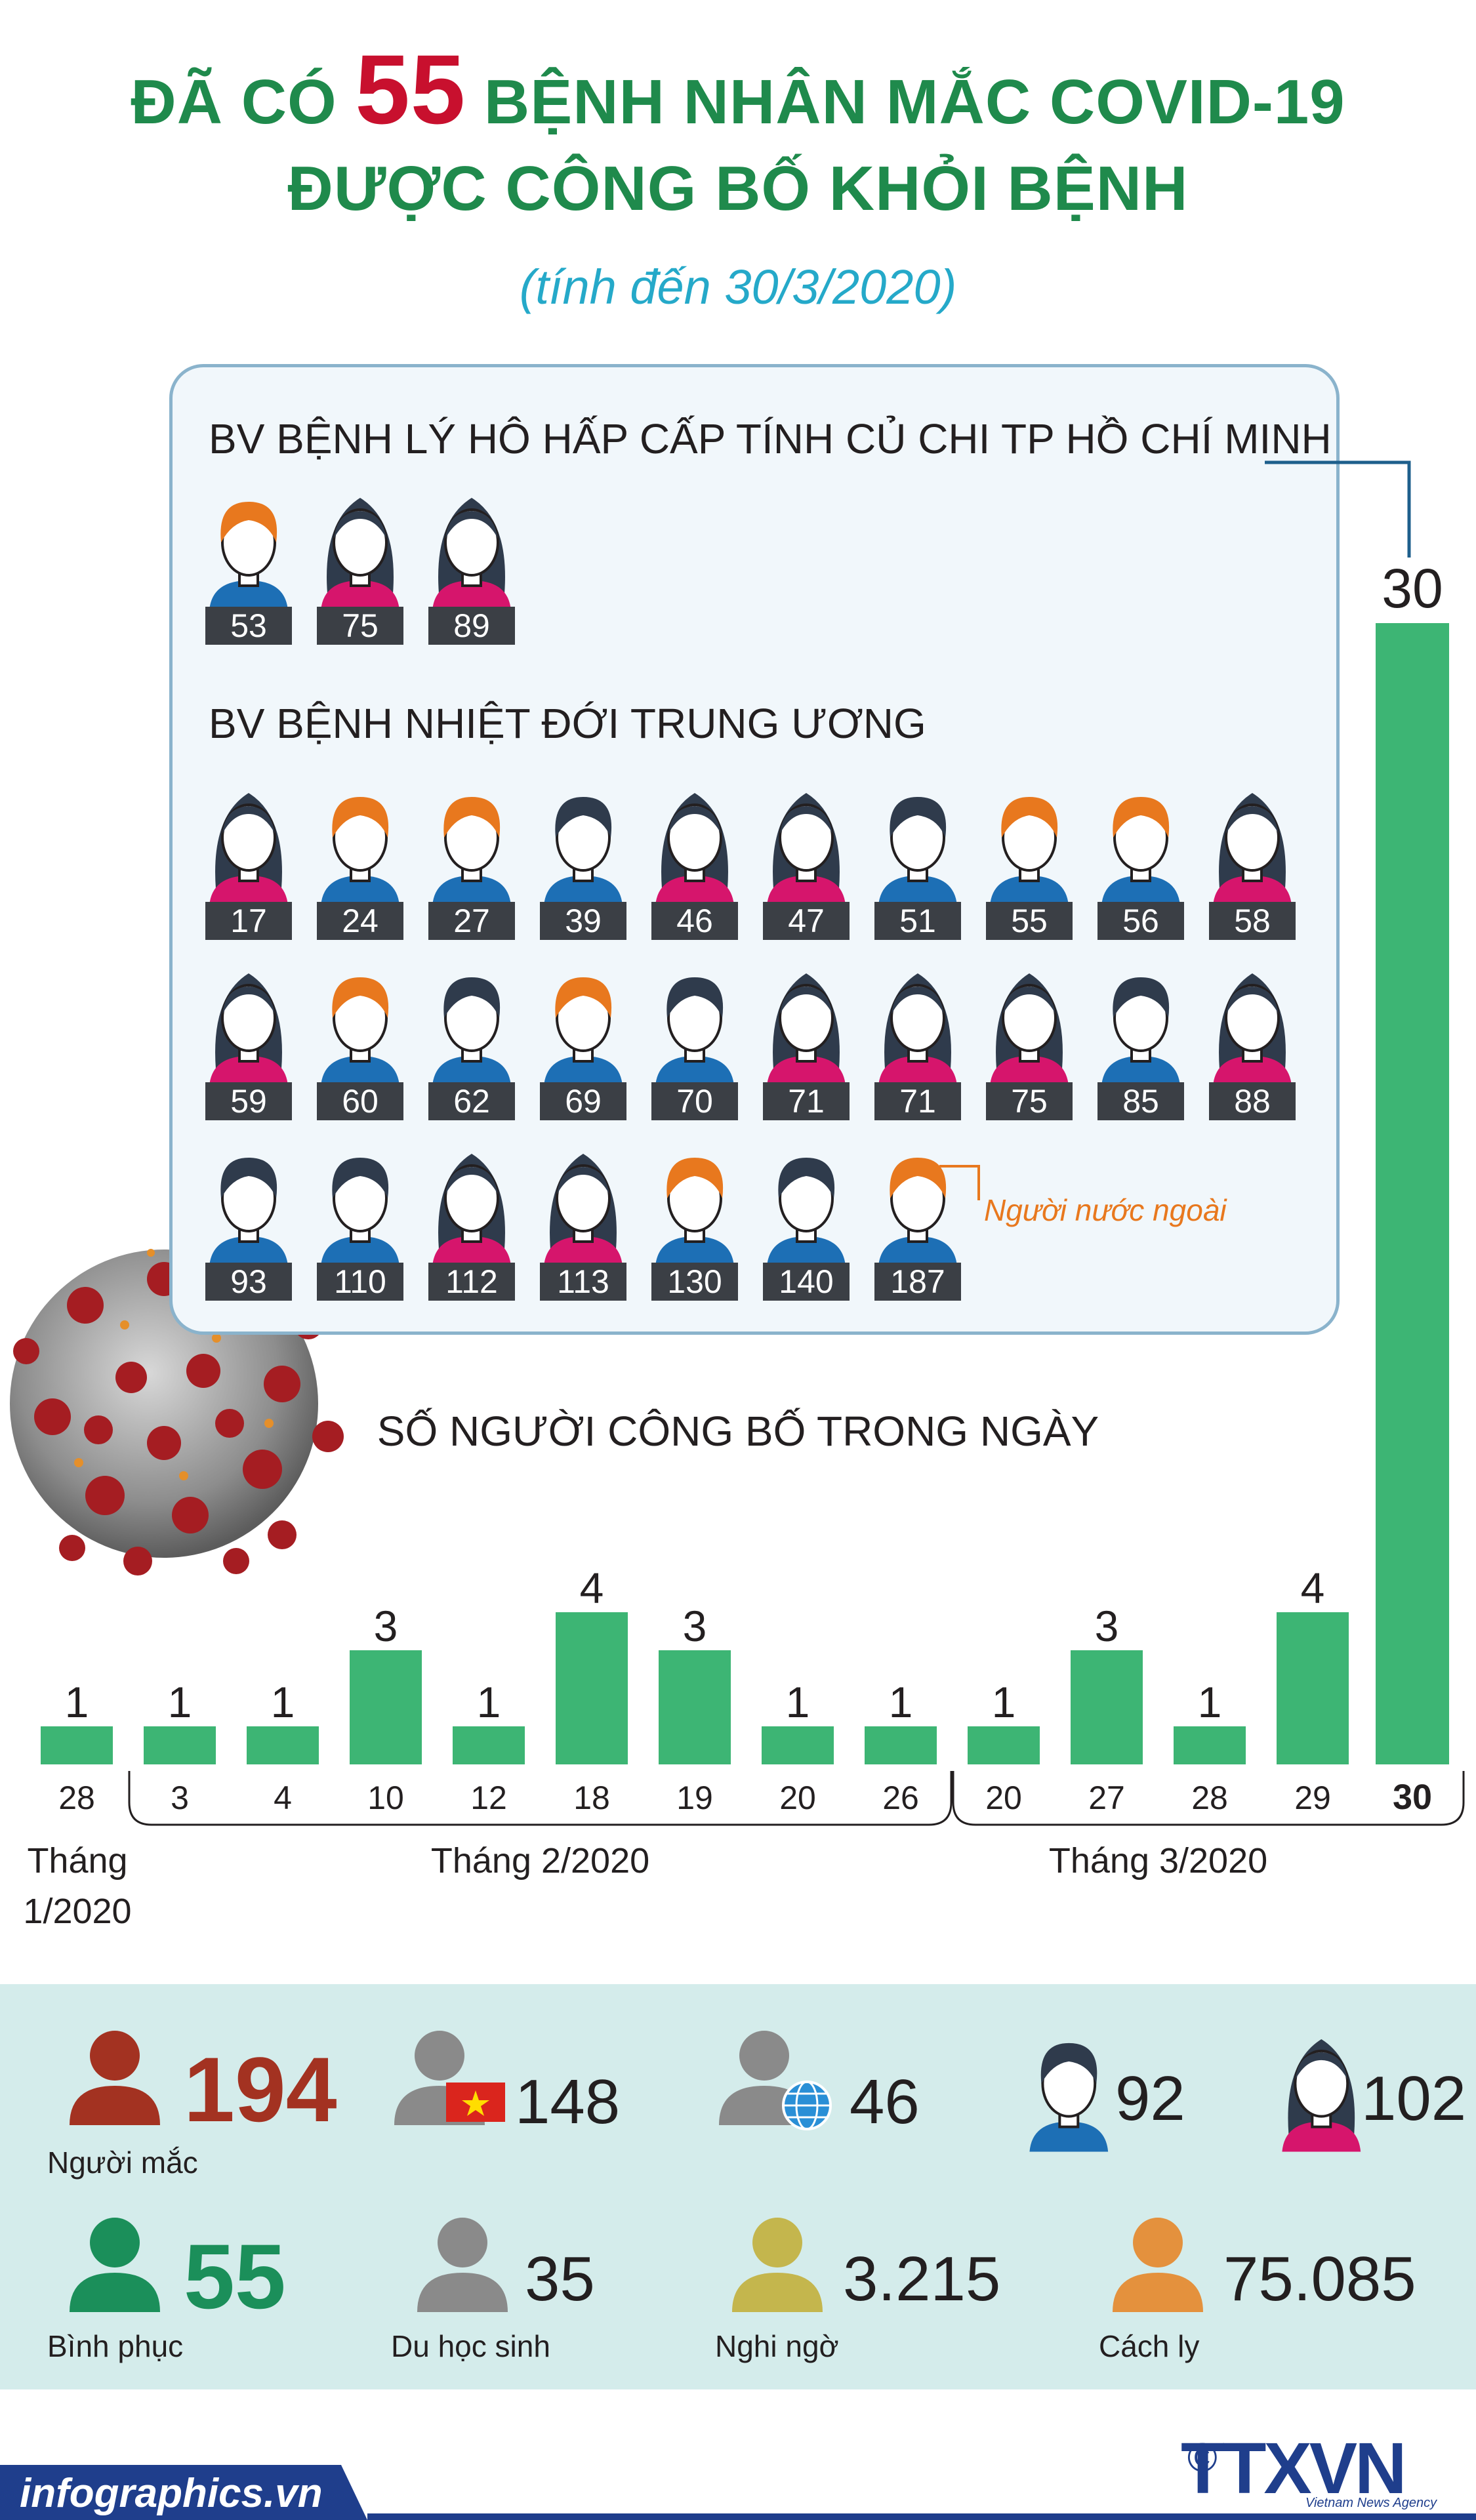 This screenshot has height=2520, width=1476. What do you see at coordinates (1140, 1101) in the screenshot?
I see `patient-number: 85` at bounding box center [1140, 1101].